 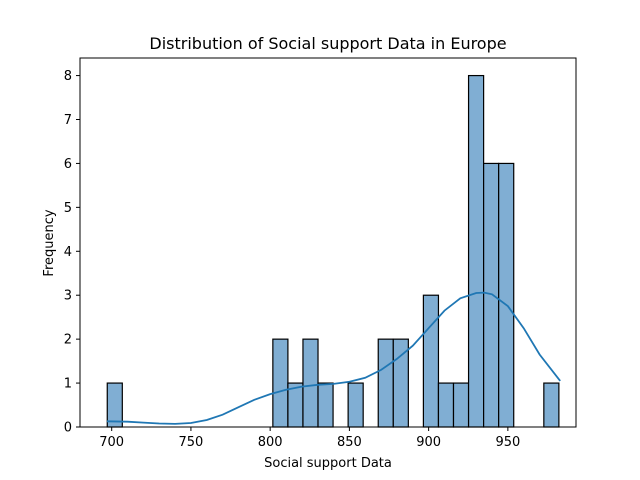 What do you see at coordinates (68, 296) in the screenshot?
I see `y-tick-label: 3` at bounding box center [68, 296].